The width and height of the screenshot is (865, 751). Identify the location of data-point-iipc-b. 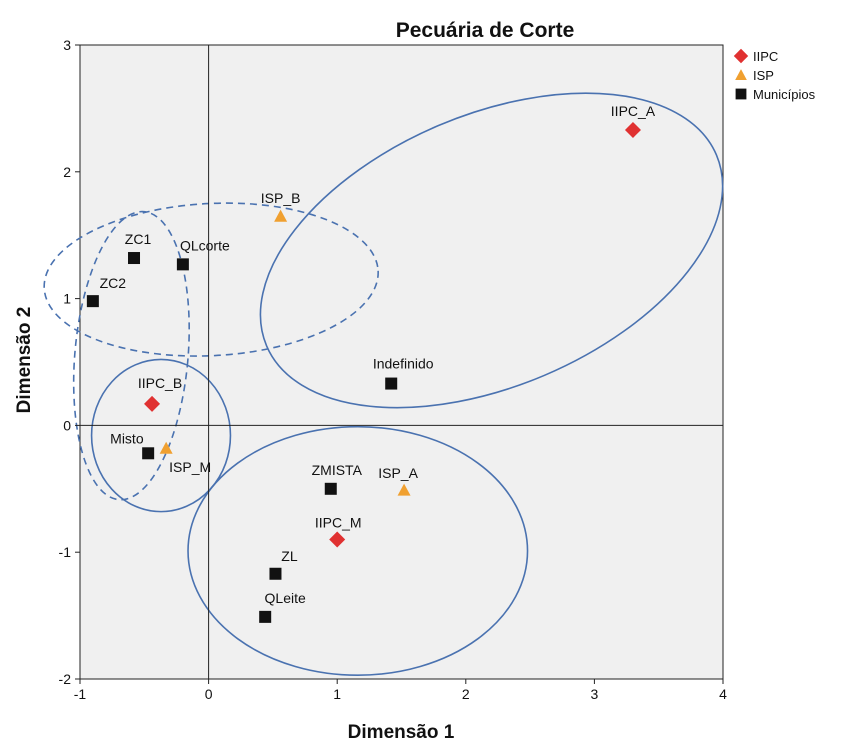
(152, 403).